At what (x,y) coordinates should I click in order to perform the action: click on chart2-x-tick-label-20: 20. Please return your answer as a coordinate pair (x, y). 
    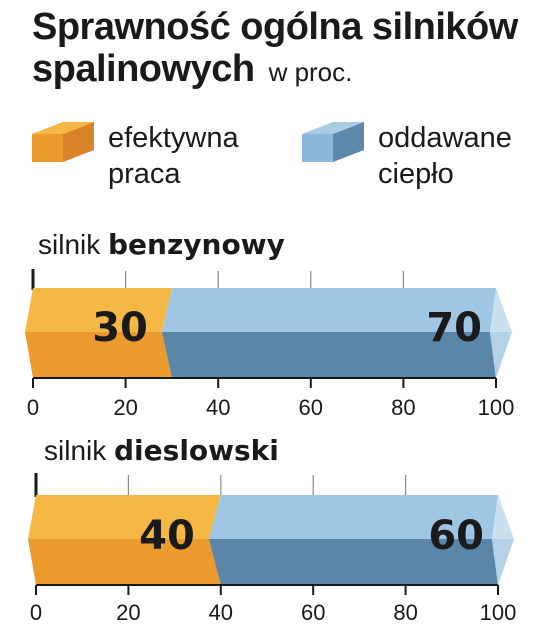
    Looking at the image, I should click on (128, 612).